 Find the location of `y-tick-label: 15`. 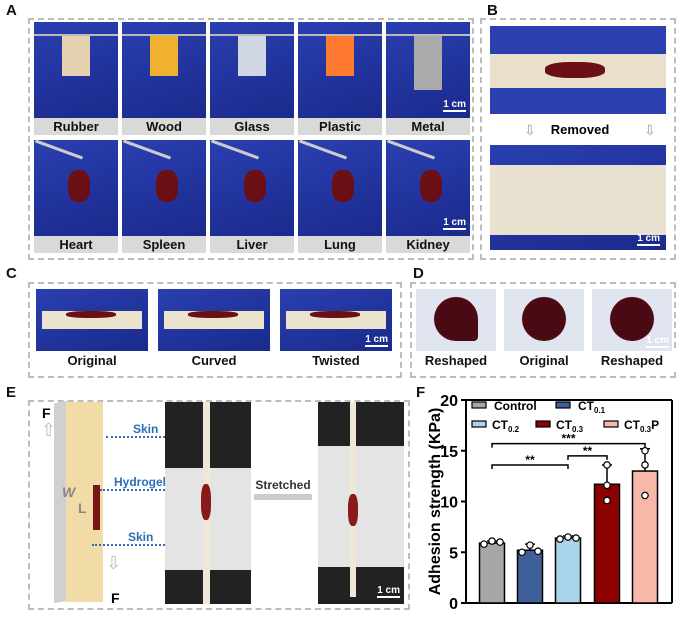

y-tick-label: 15 is located at coordinates (449, 452).